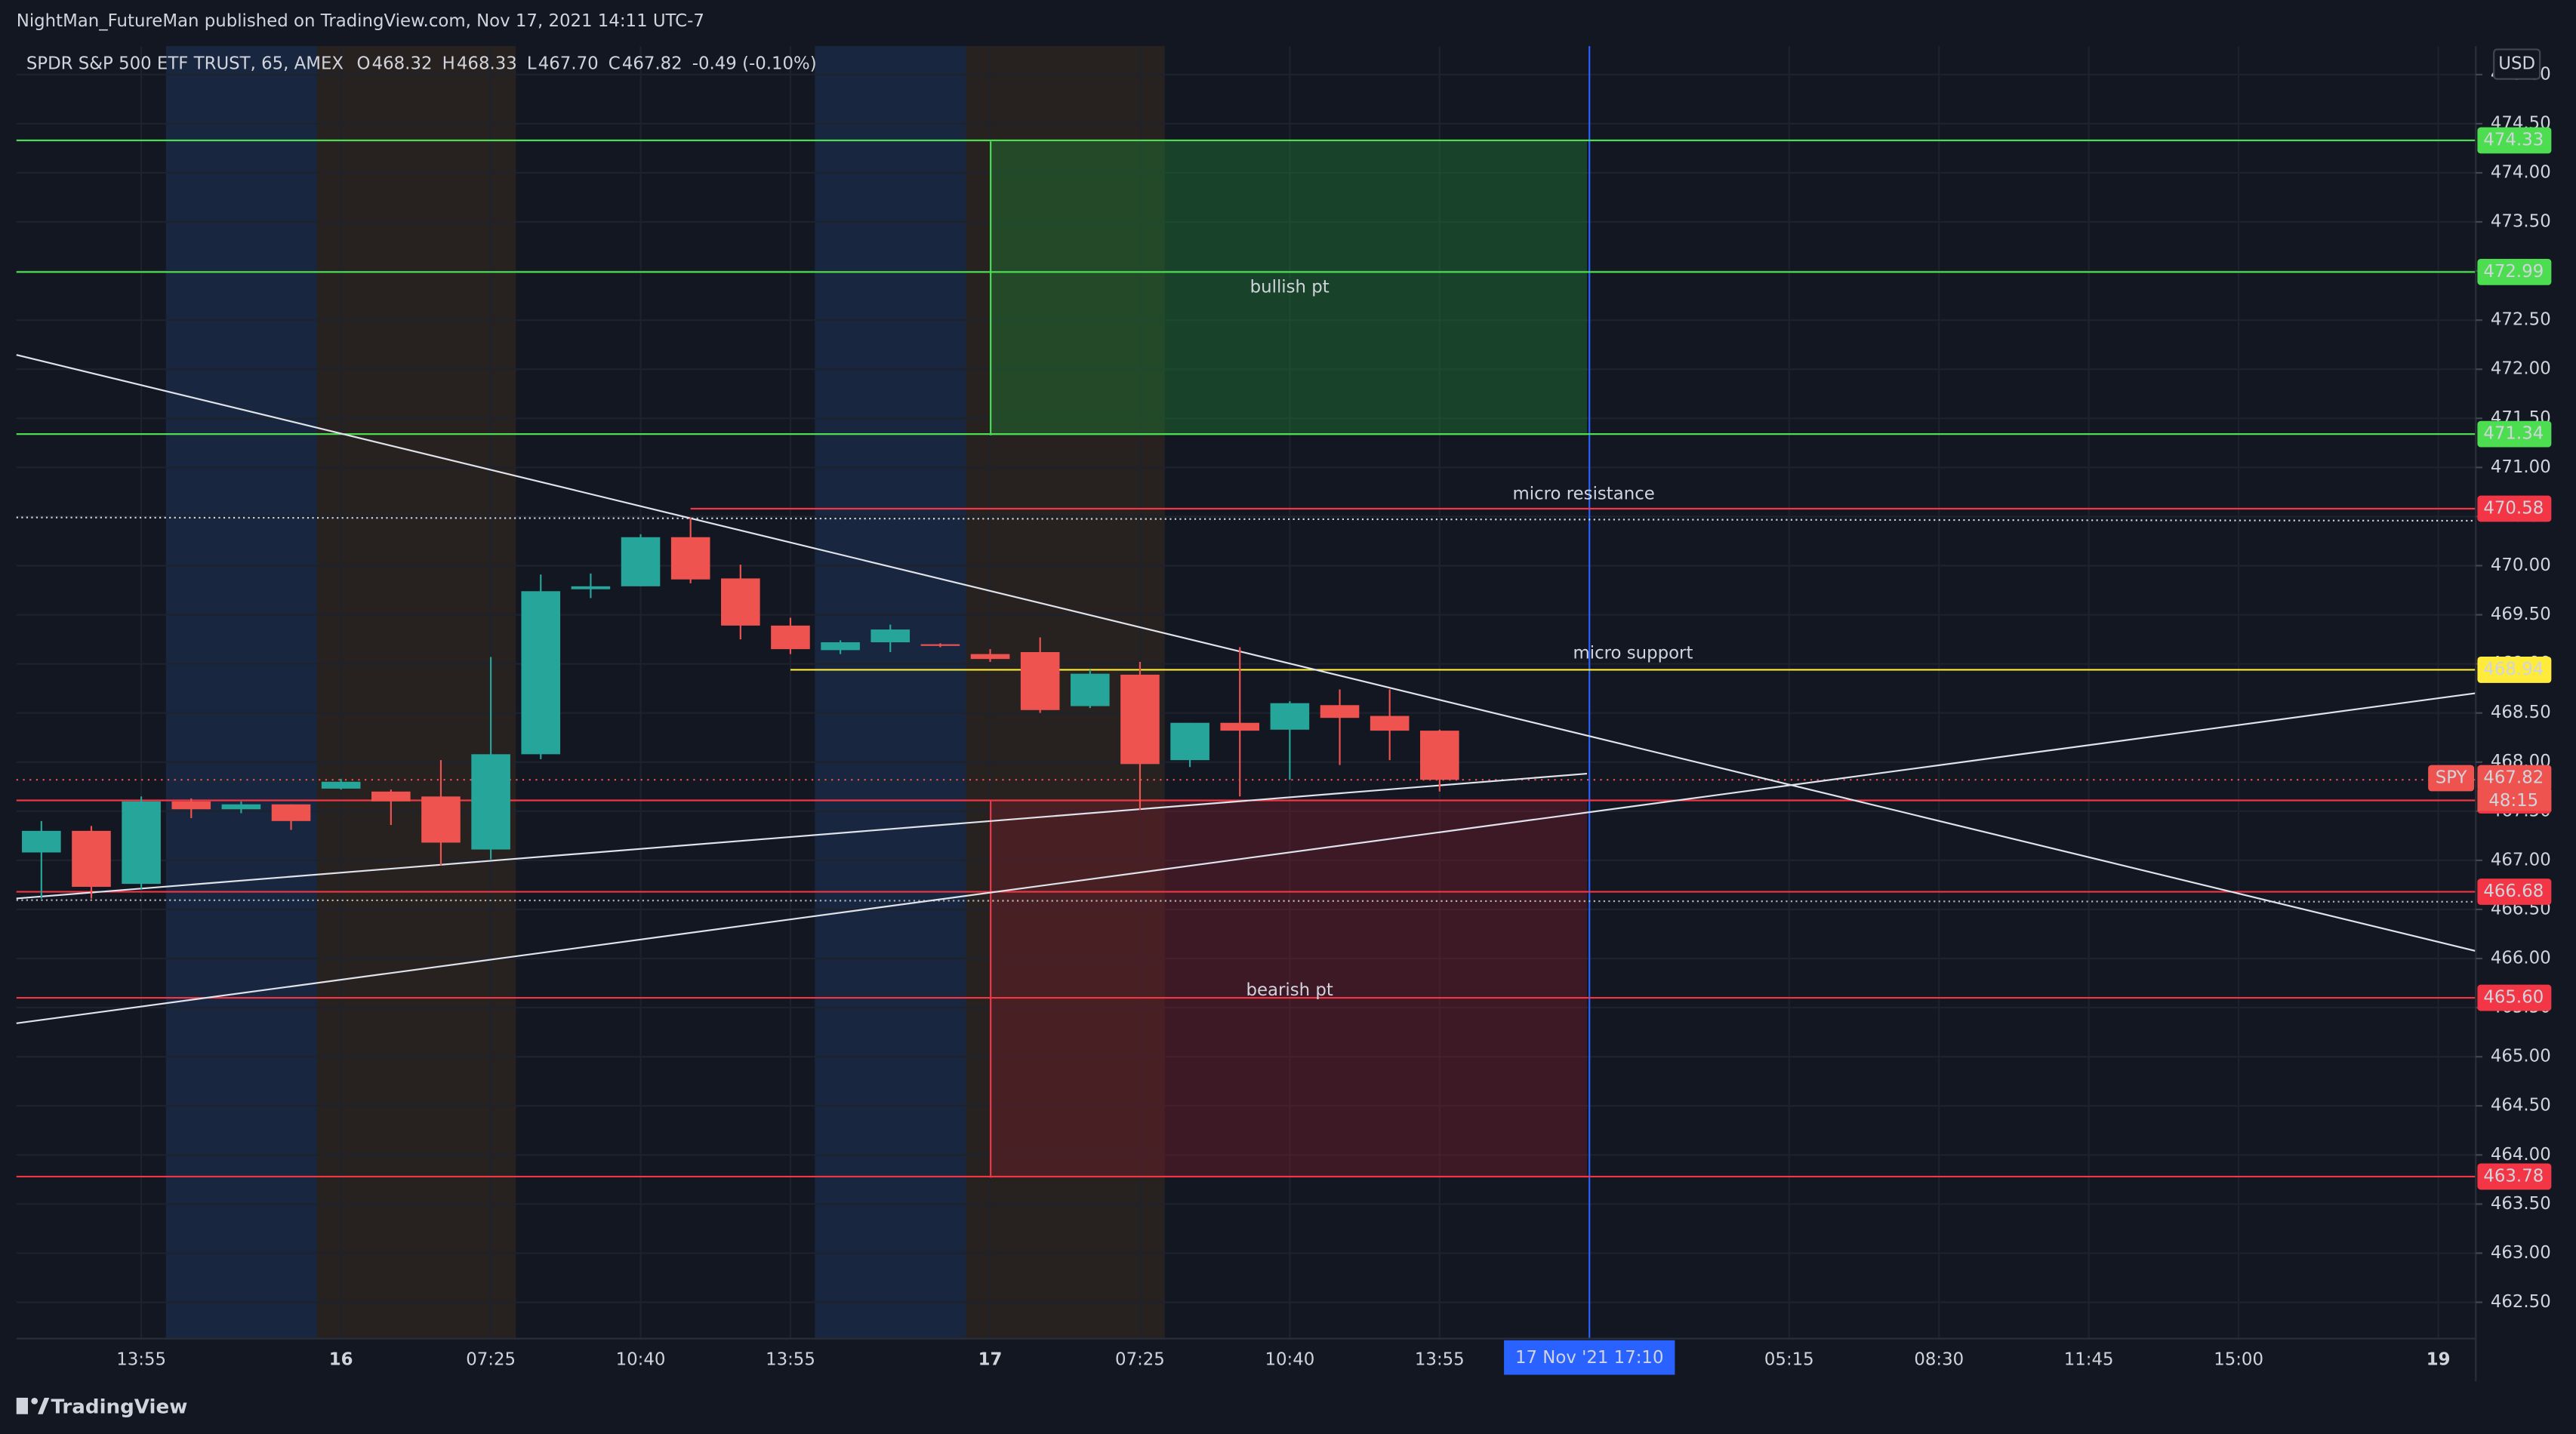  Describe the element at coordinates (119, 1407) in the screenshot. I see `brand: TradingView` at that location.